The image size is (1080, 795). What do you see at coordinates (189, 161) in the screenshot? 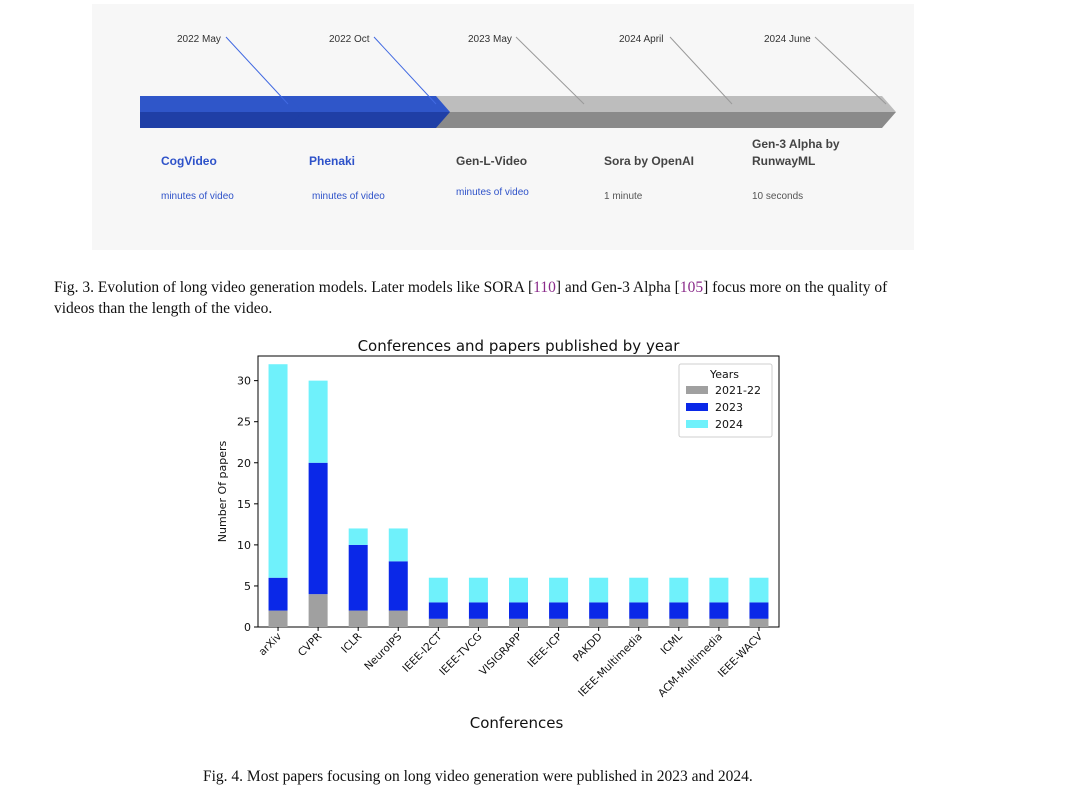
I see `timeline-model-cogvideo: CogVideo` at bounding box center [189, 161].